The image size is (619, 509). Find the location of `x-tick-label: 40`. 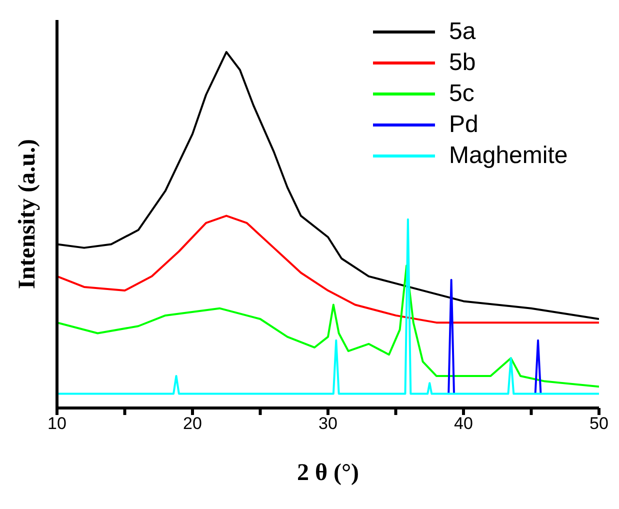

x-tick-label: 40 is located at coordinates (463, 424).